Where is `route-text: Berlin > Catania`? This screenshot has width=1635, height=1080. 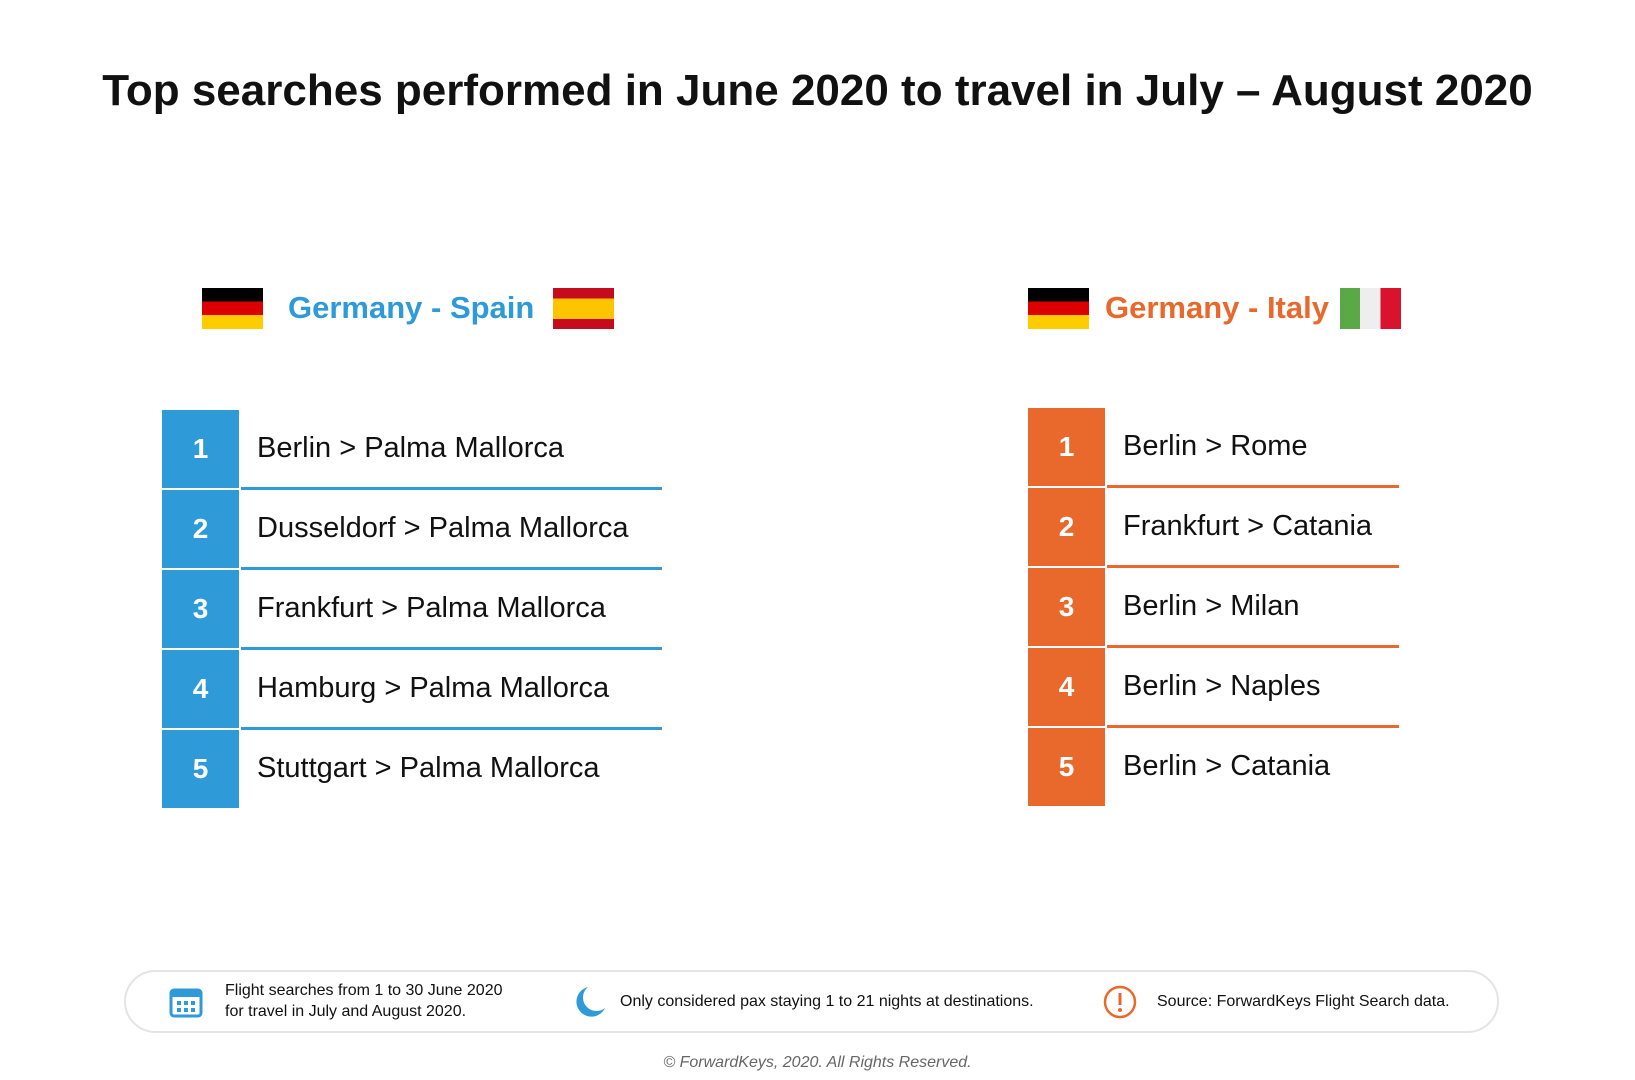
route-text: Berlin > Catania is located at coordinates (1227, 766).